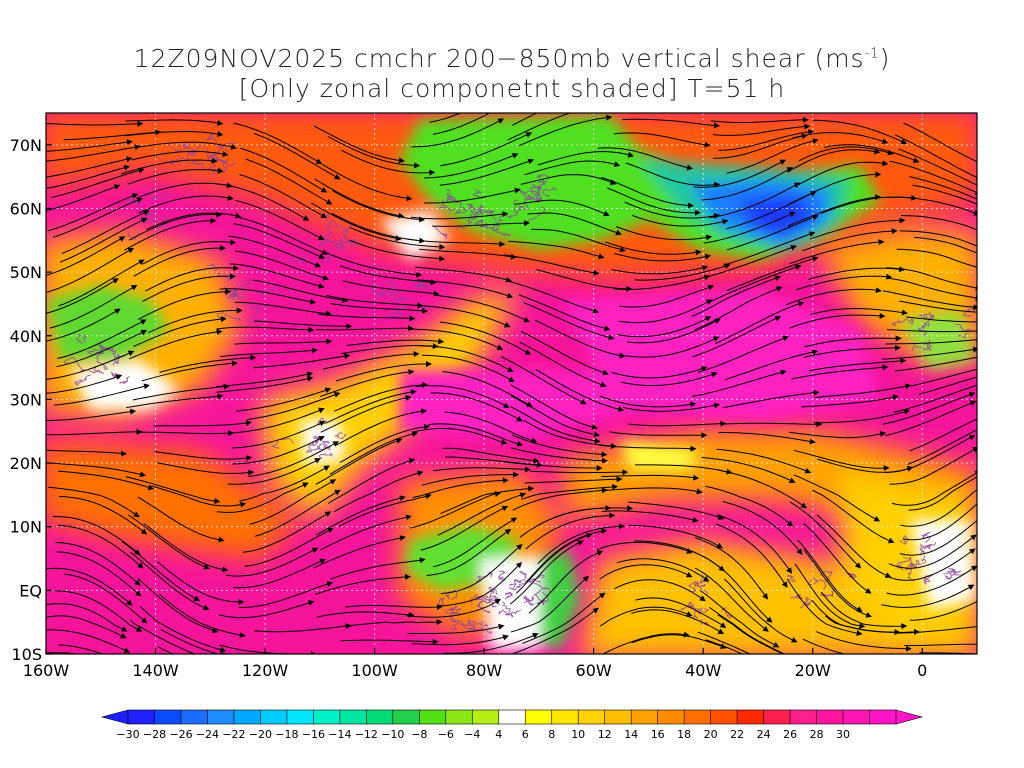 This screenshot has width=1024, height=768. I want to click on lat-label: 60N, so click(26, 208).